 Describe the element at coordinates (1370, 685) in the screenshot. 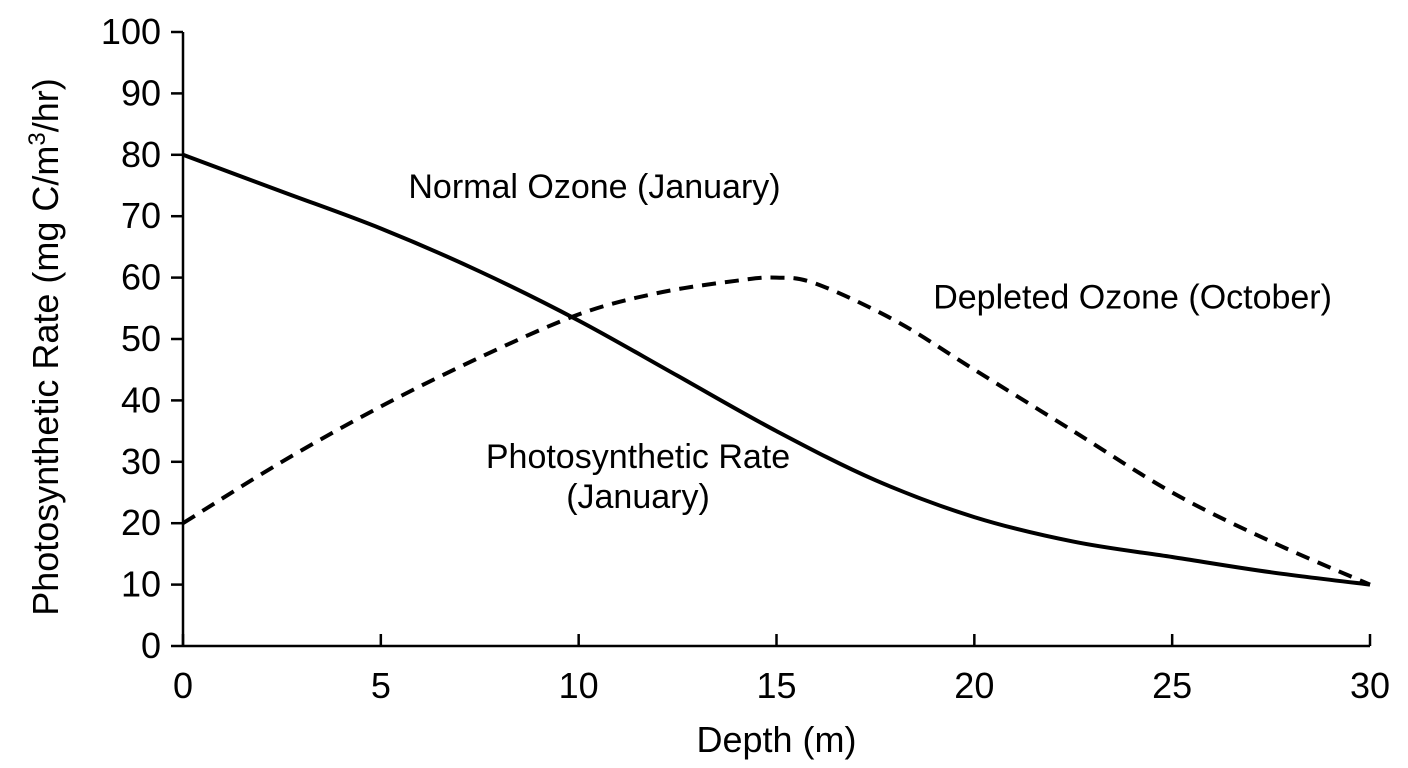

I see `x-tick-label: 30` at that location.